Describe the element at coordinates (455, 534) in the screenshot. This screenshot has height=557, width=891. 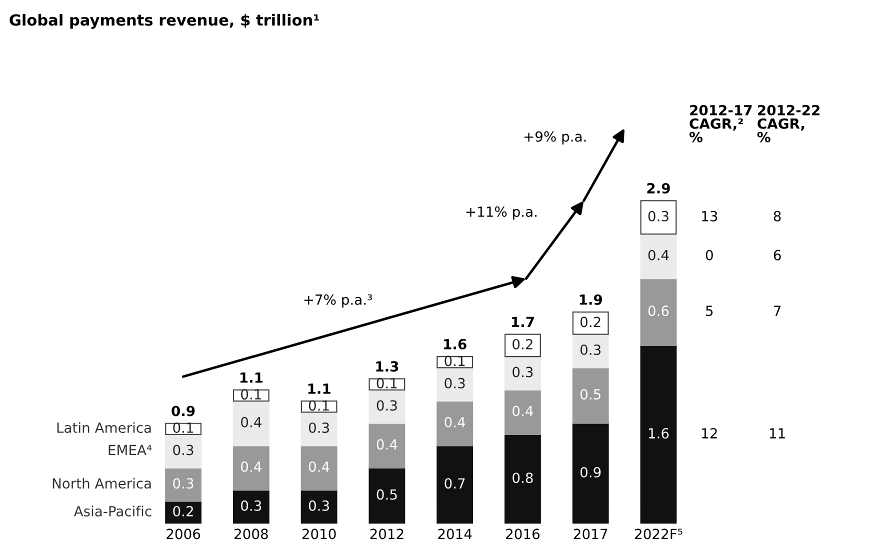
I see `x-tick-label: 2014` at that location.